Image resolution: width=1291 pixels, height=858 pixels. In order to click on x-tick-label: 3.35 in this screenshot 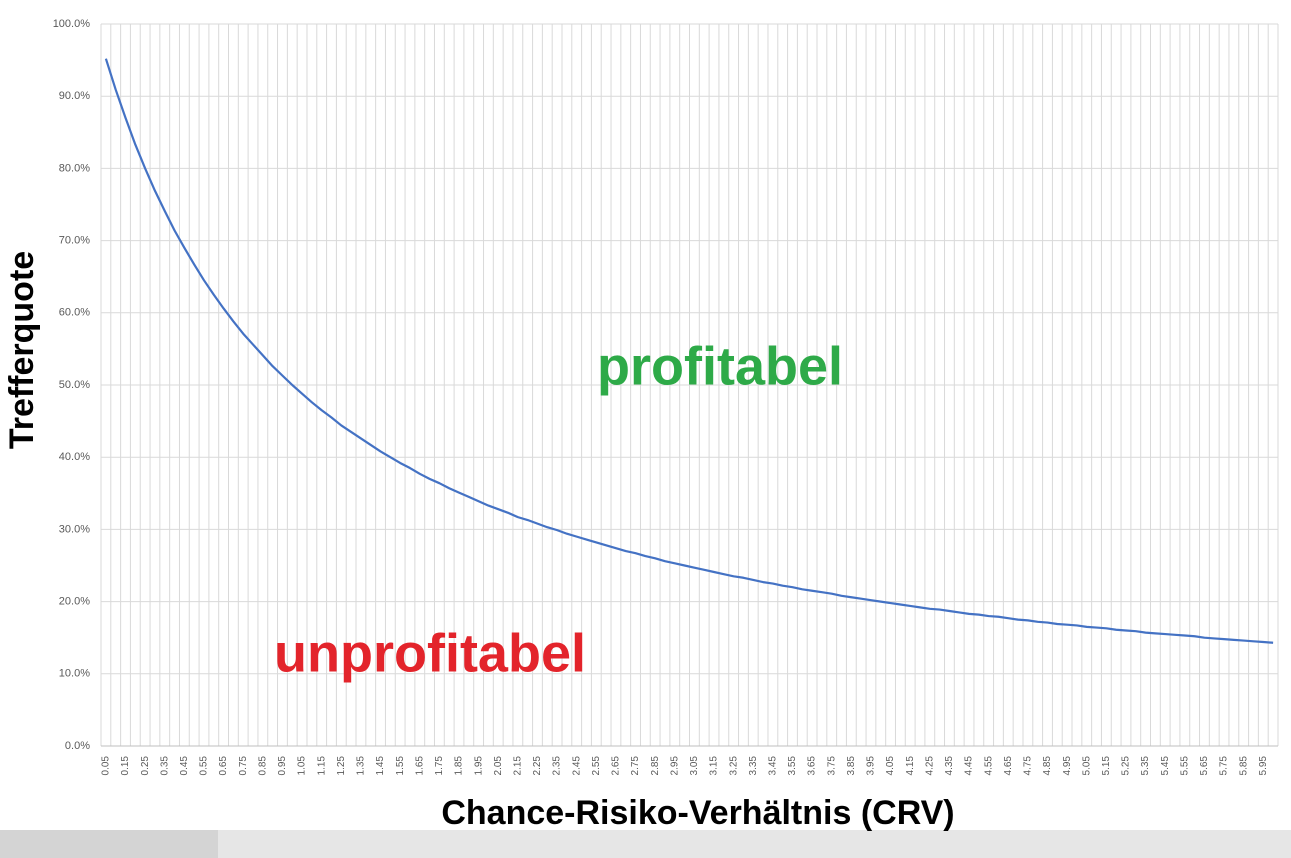, I will do `click(753, 766)`.